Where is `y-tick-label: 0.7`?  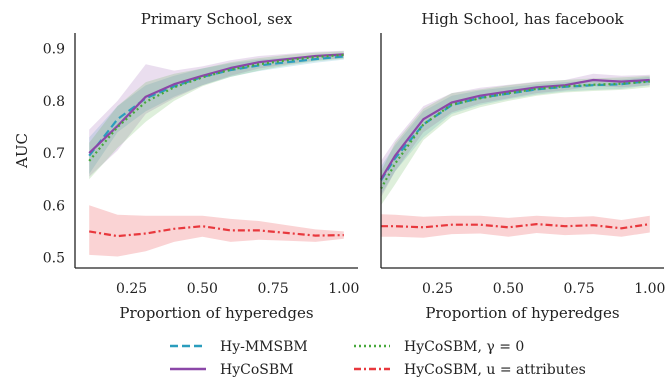
y-tick-label: 0.7 is located at coordinates (54, 154).